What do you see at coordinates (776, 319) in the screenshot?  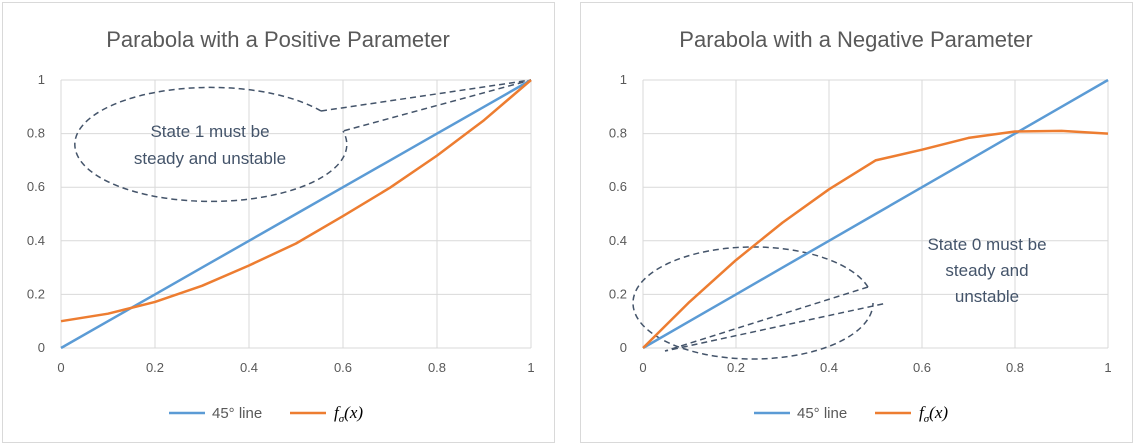 I see `callout-pointer` at bounding box center [776, 319].